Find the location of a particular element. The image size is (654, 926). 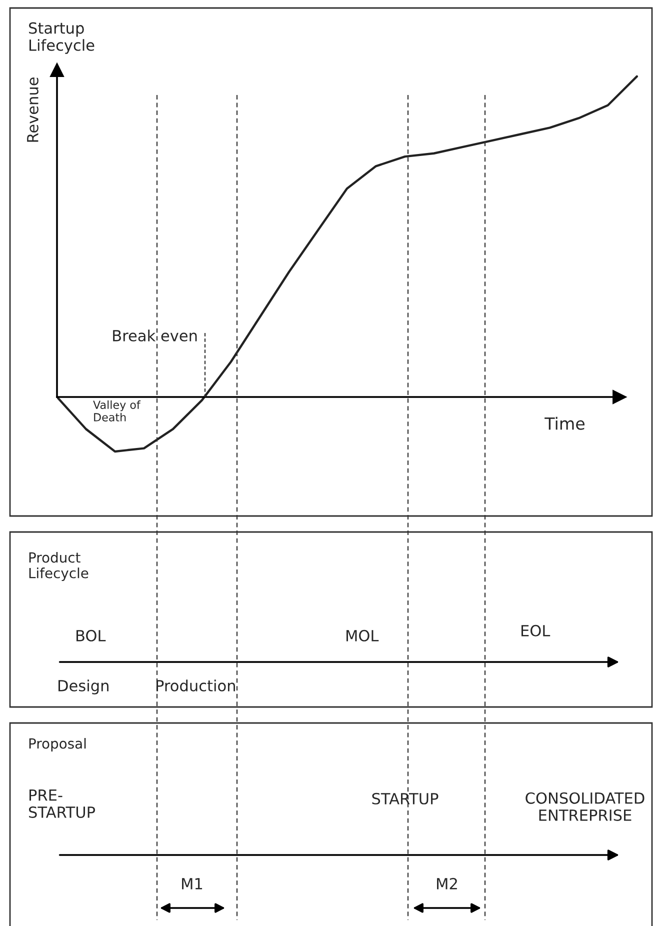

y-axis-title: Revenue is located at coordinates (32, 110).